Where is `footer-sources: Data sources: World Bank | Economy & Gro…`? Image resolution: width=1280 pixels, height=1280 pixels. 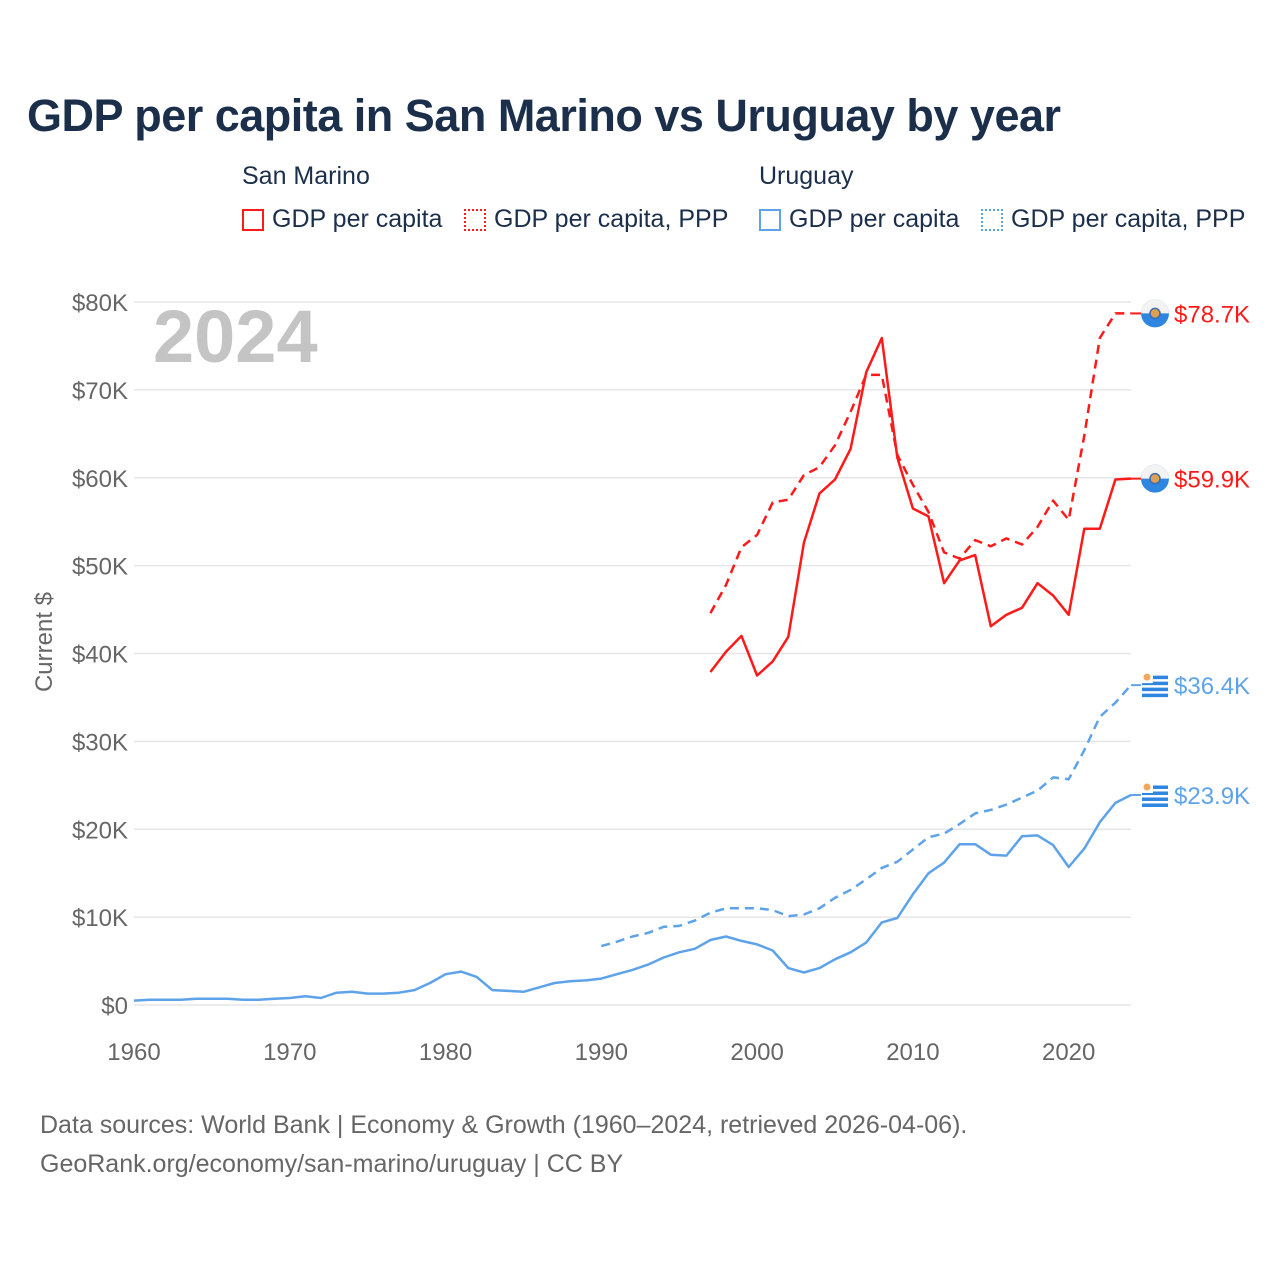 footer-sources: Data sources: World Bank | Economy & Gro… is located at coordinates (504, 1125).